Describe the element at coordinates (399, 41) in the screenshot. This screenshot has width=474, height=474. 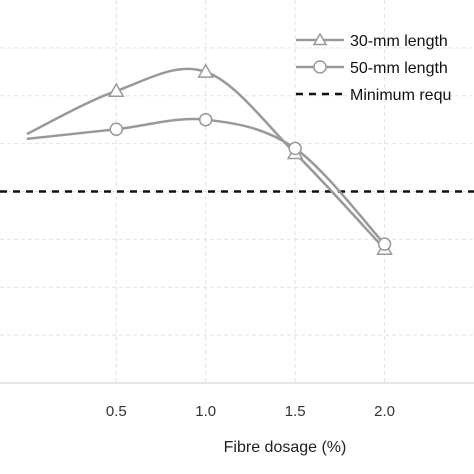
I see `legend-label-1: 30-mm length` at that location.